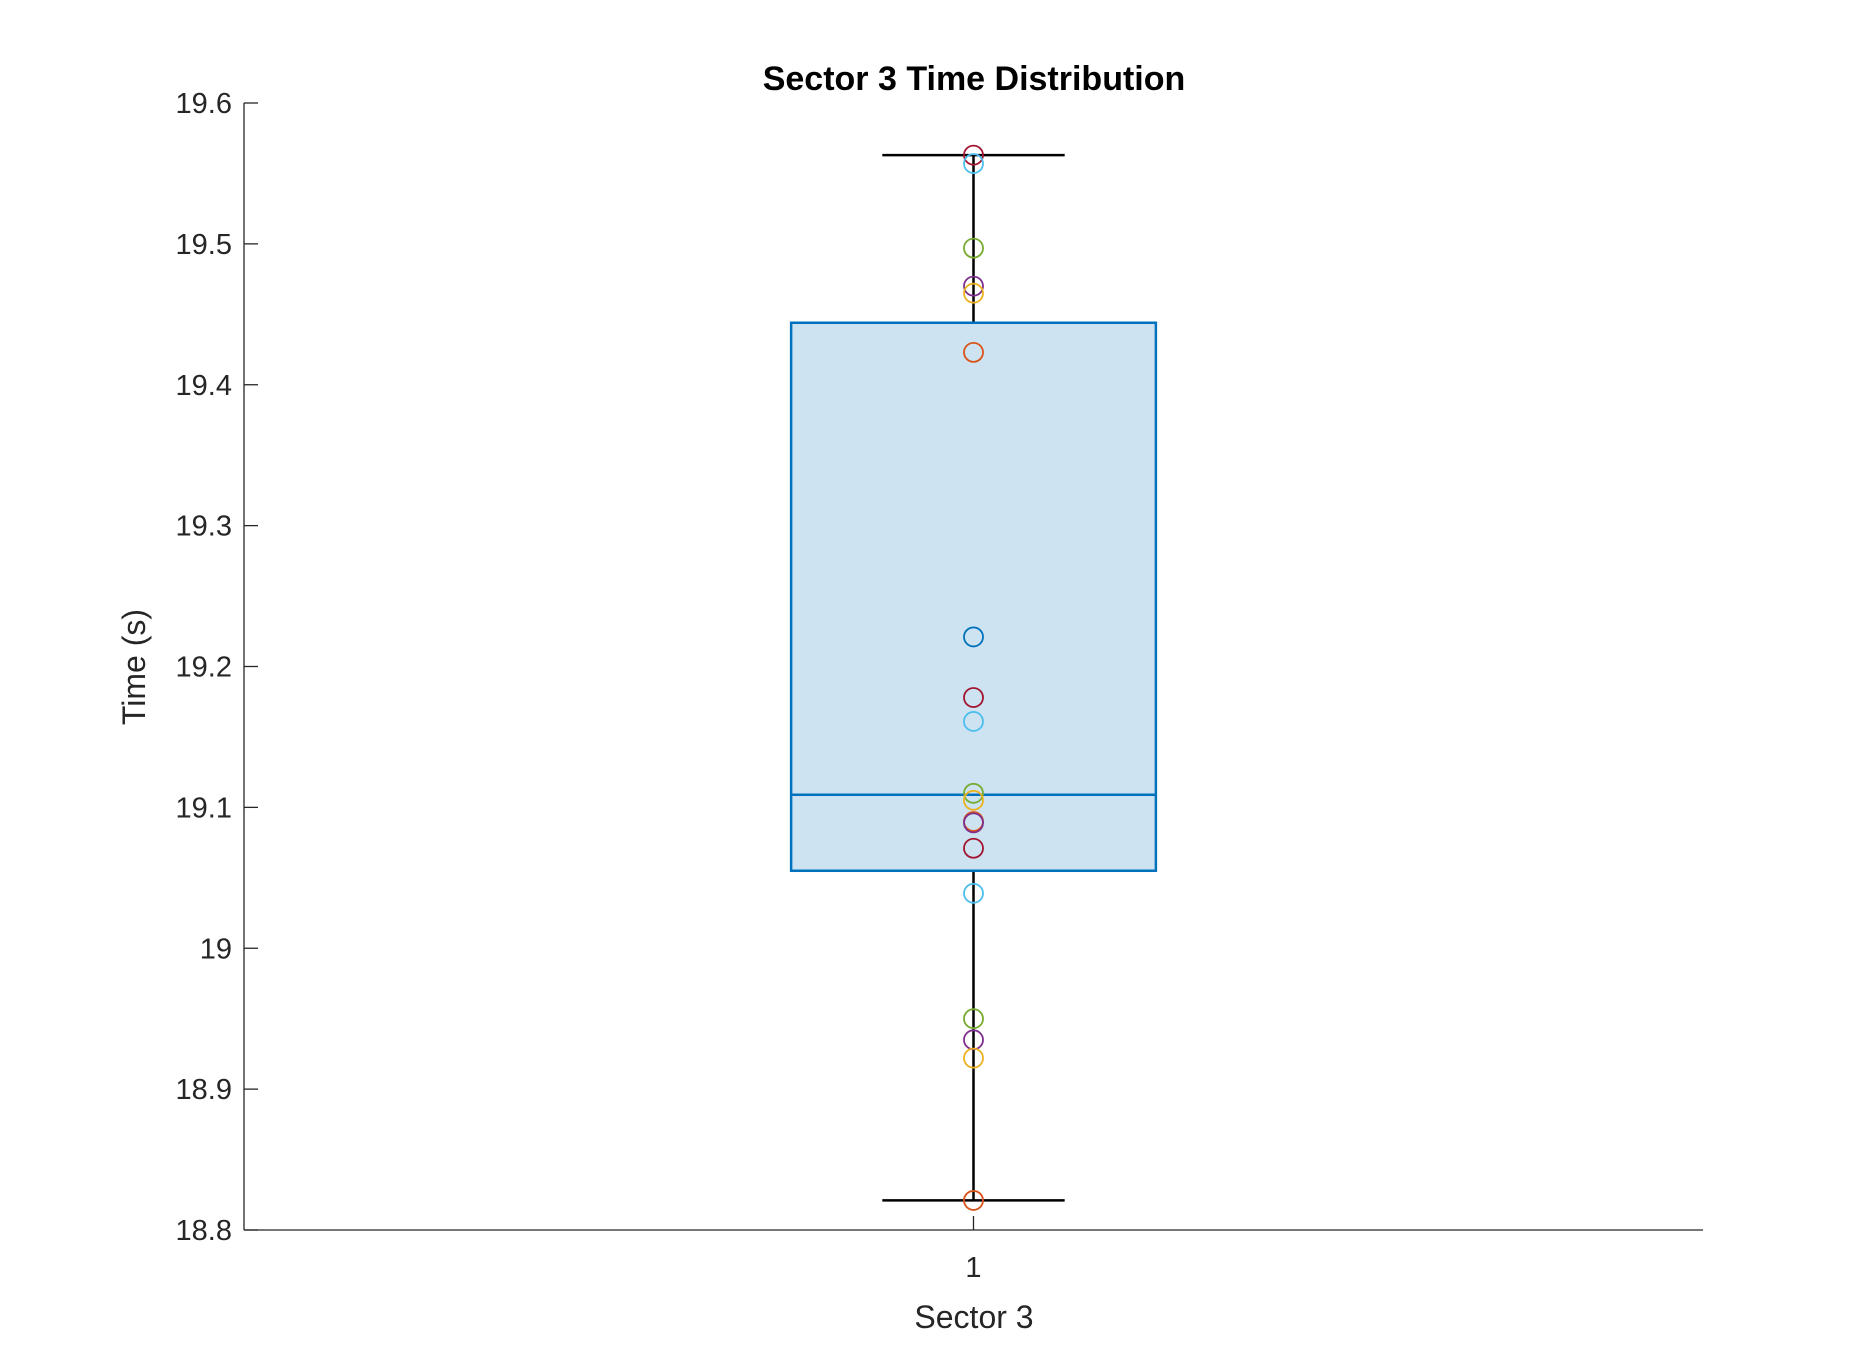 The width and height of the screenshot is (1860, 1366). Describe the element at coordinates (973, 1317) in the screenshot. I see `x-axis-label: Sector 3` at that location.